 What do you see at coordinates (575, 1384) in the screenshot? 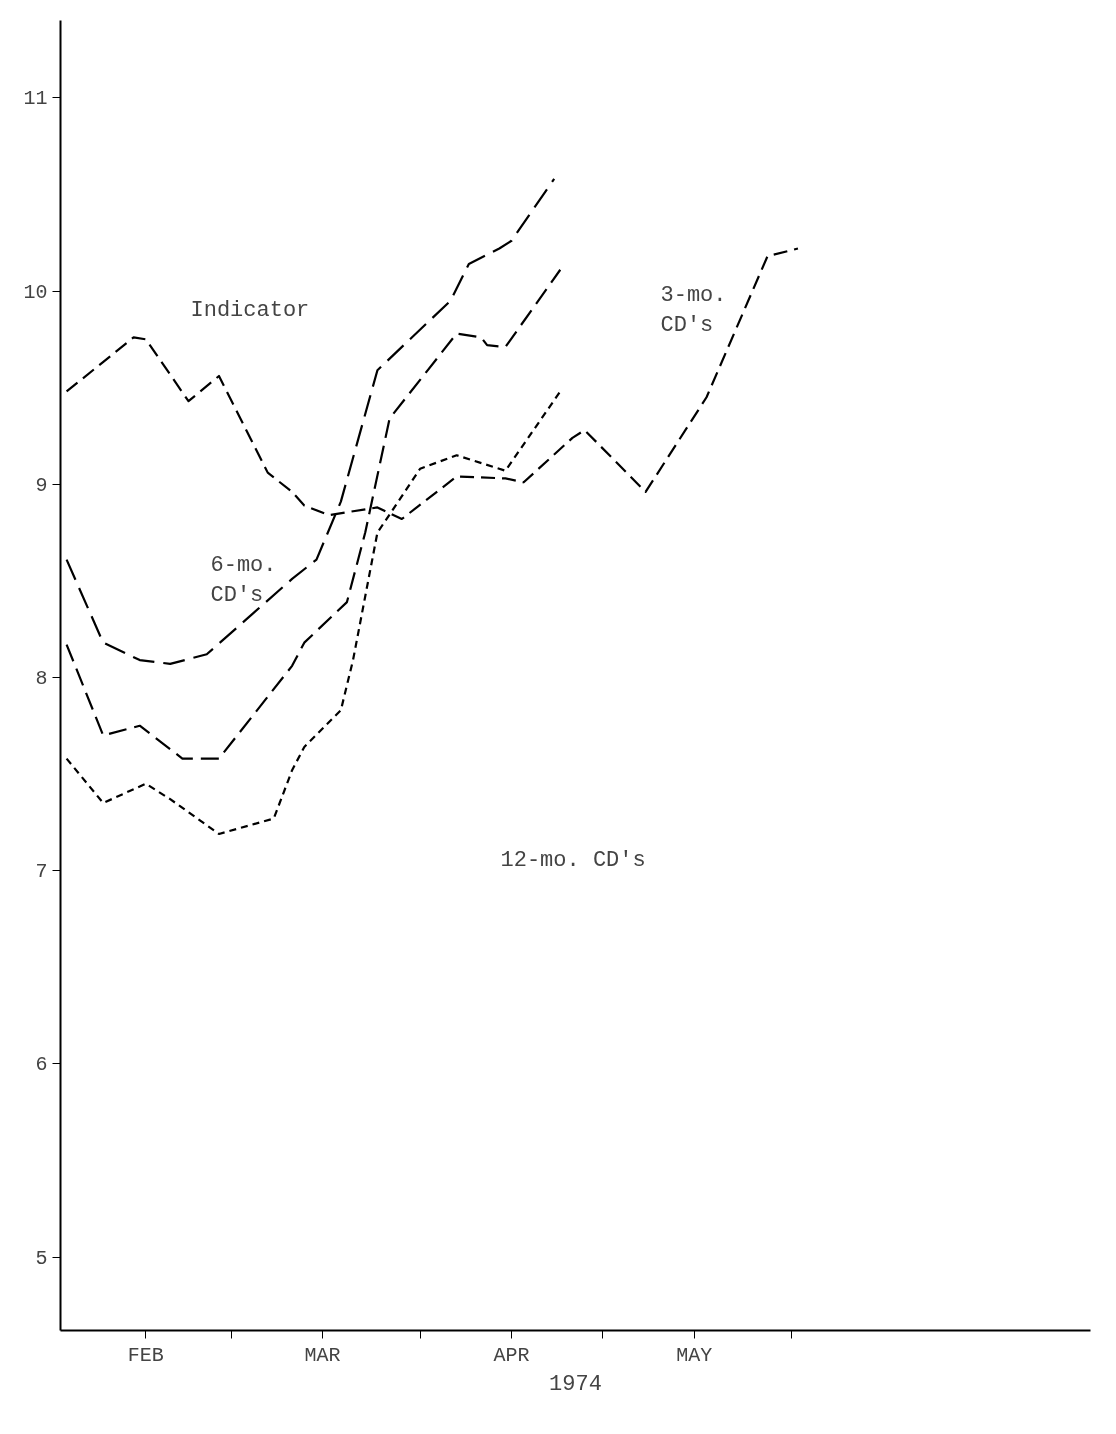
I see `x-axis-title: 1974` at bounding box center [575, 1384].